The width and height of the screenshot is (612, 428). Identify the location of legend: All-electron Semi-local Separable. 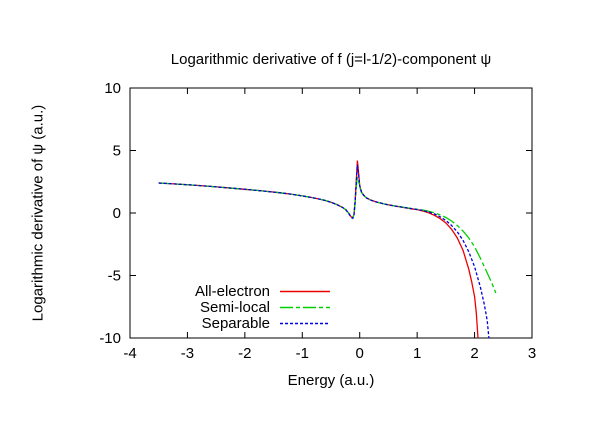
(235, 307).